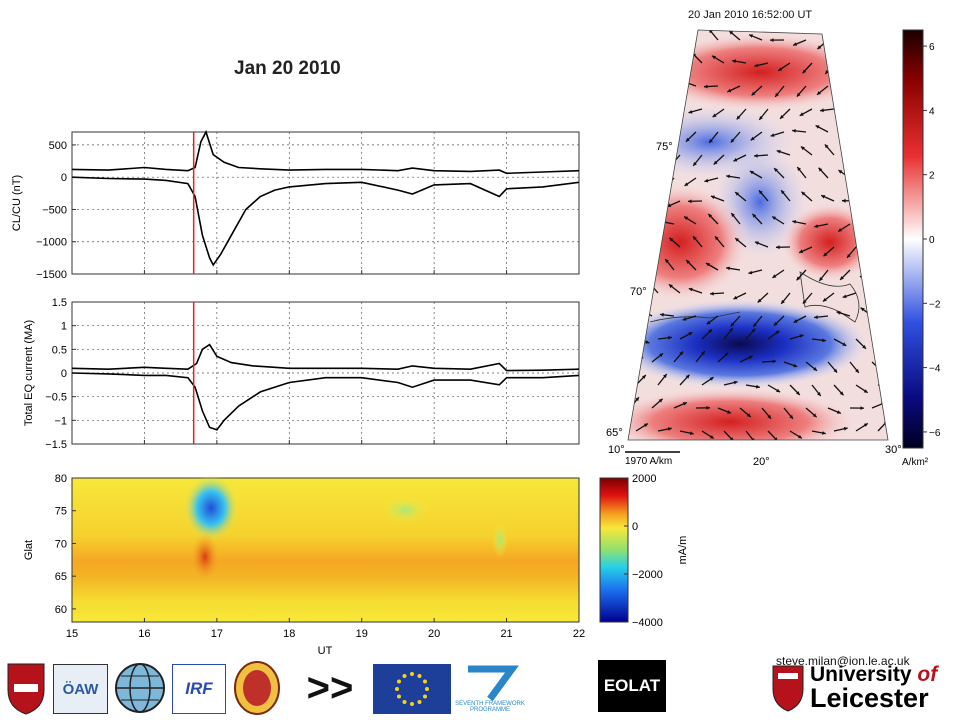 This screenshot has width=960, height=720. Describe the element at coordinates (843, 661) in the screenshot. I see `contact-email: steve.milan@ion.le.ac.uk` at that location.